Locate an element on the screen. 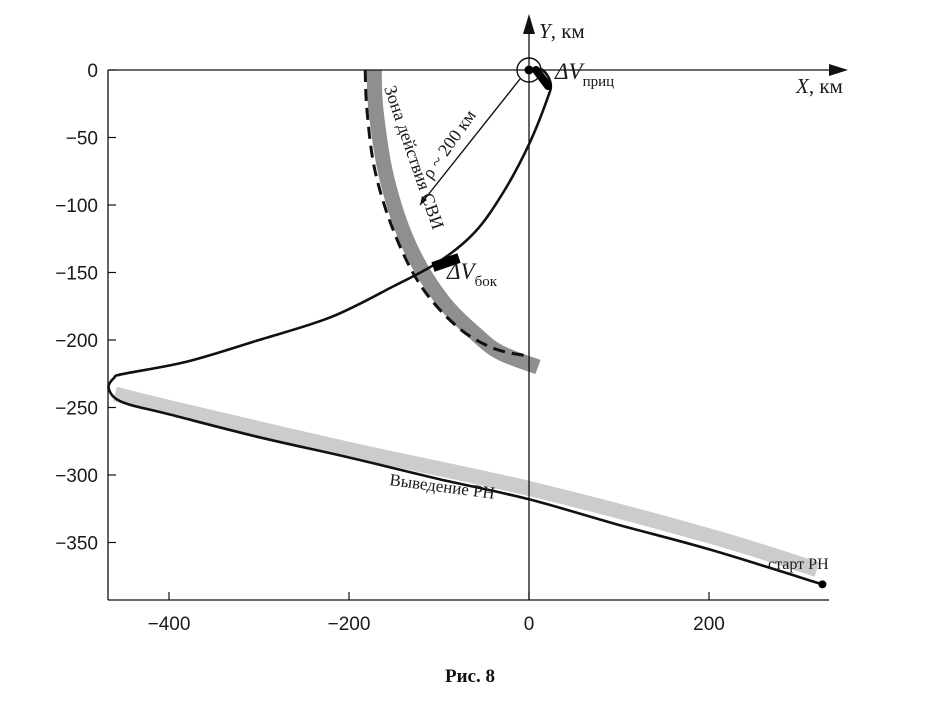  zone-boundary-line is located at coordinates (446, 213).